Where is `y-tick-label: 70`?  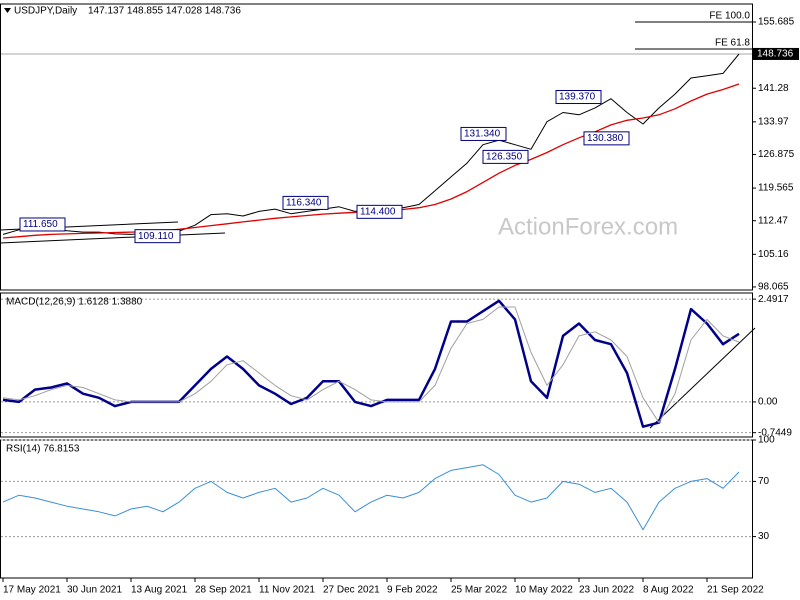 y-tick-label: 70 is located at coordinates (764, 481).